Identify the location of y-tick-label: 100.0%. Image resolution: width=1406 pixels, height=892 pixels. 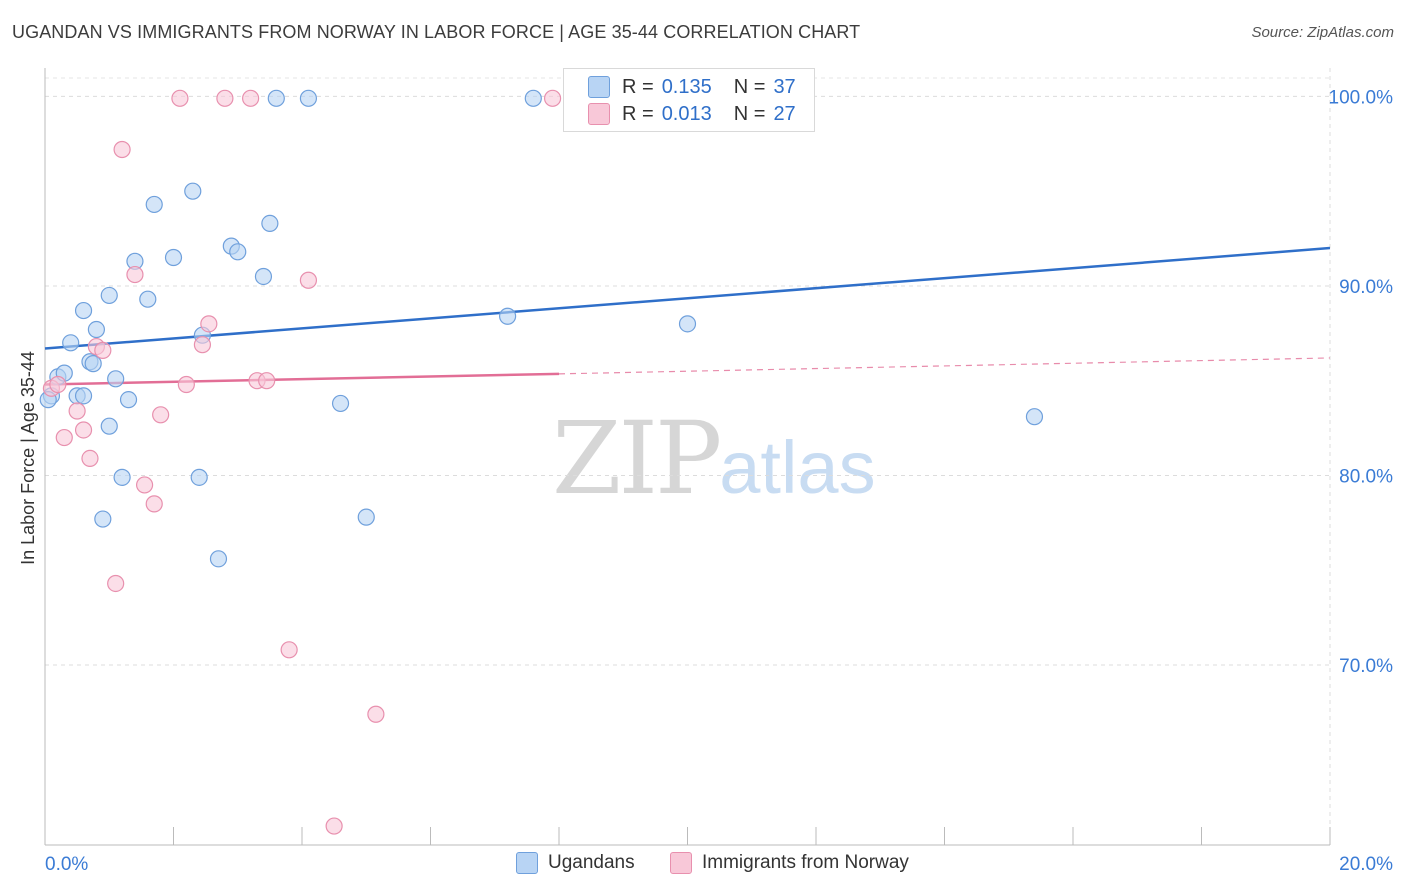
(1361, 97).